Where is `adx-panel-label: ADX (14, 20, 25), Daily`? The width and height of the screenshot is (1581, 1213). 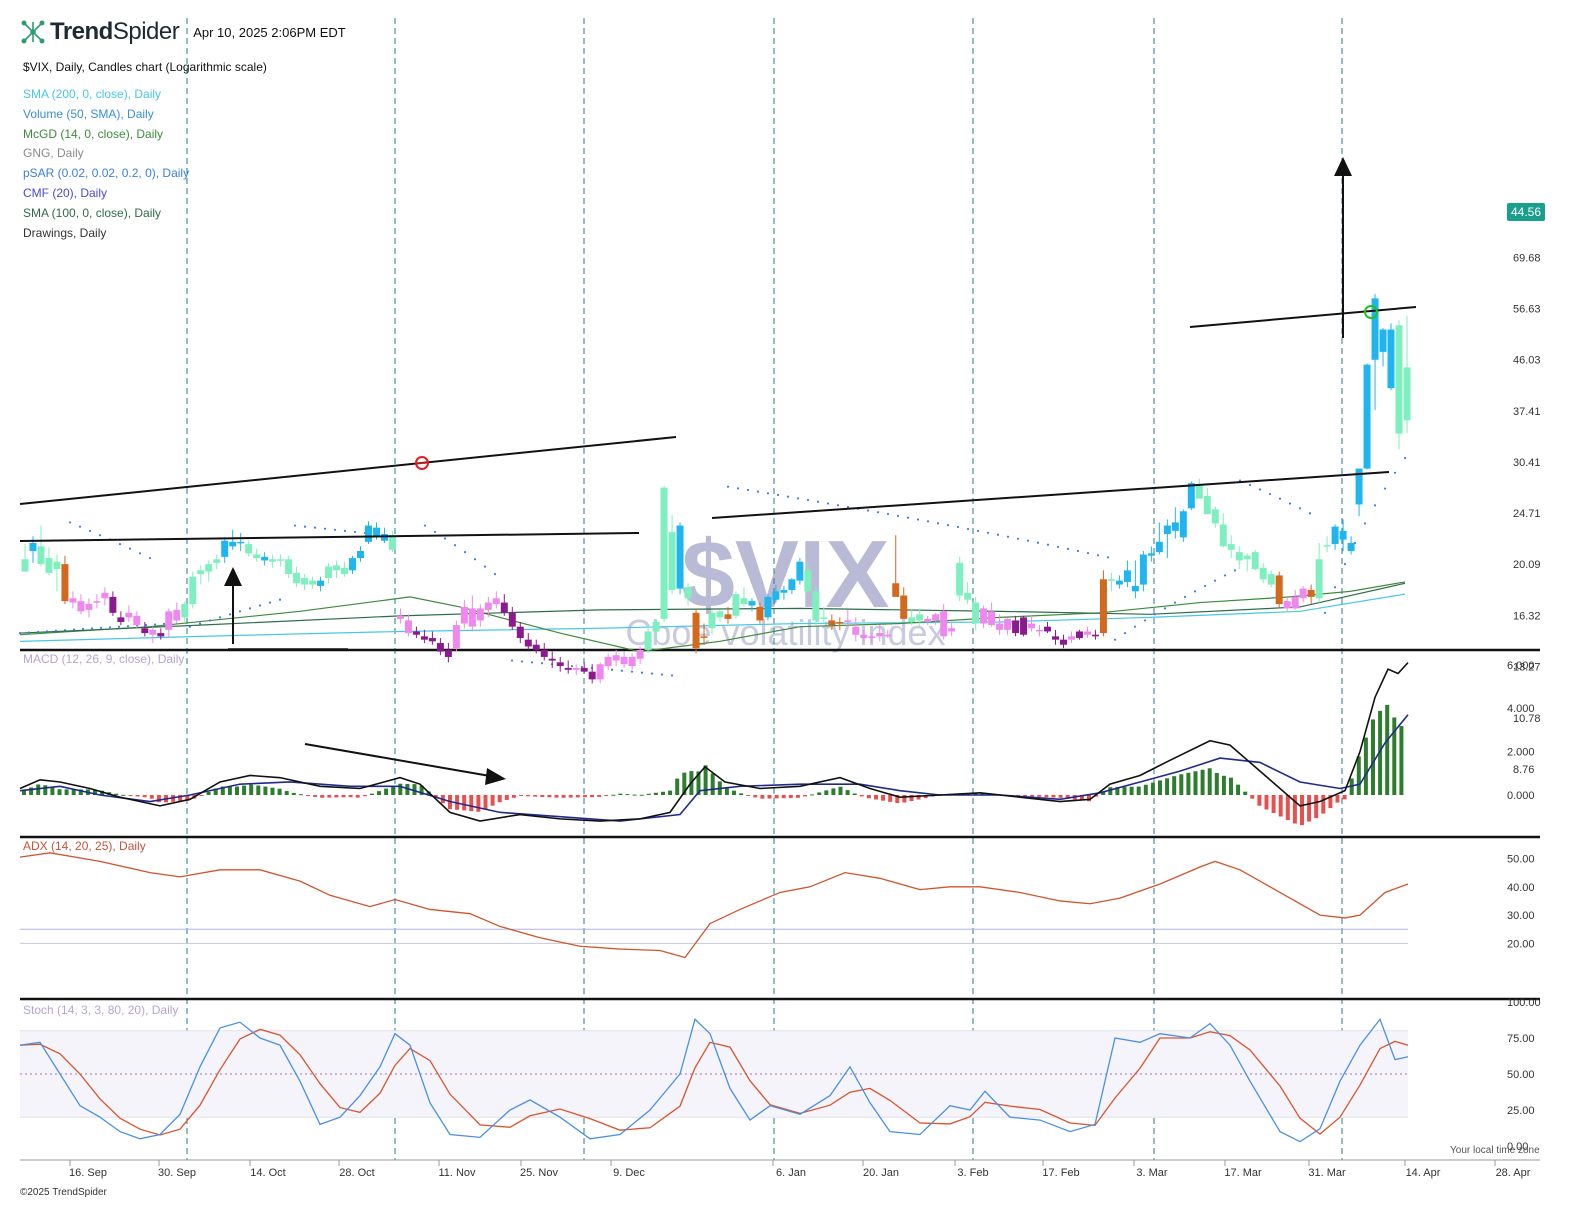 adx-panel-label: ADX (14, 20, 25), Daily is located at coordinates (84, 846).